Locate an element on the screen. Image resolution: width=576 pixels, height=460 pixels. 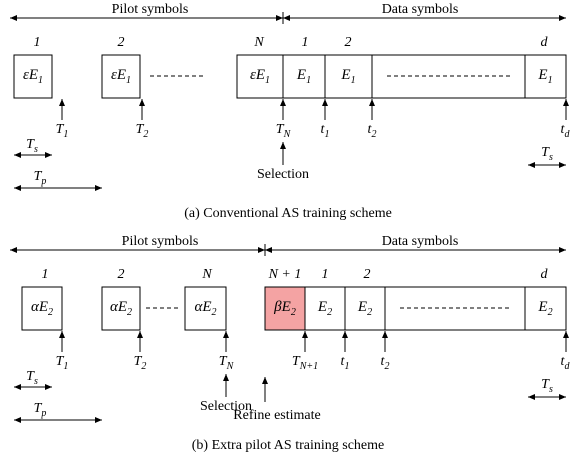
box-label: βE2 is located at coordinates (284, 308).